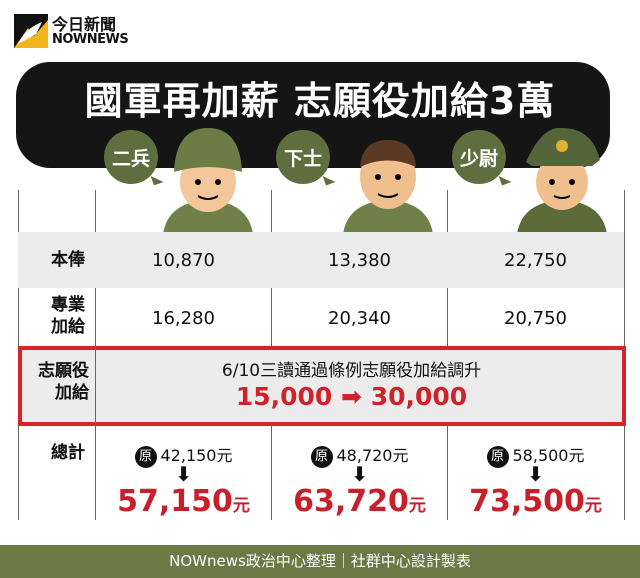  What do you see at coordinates (359, 455) in the screenshot?
I see `original-total: 原 48,720元` at bounding box center [359, 455].